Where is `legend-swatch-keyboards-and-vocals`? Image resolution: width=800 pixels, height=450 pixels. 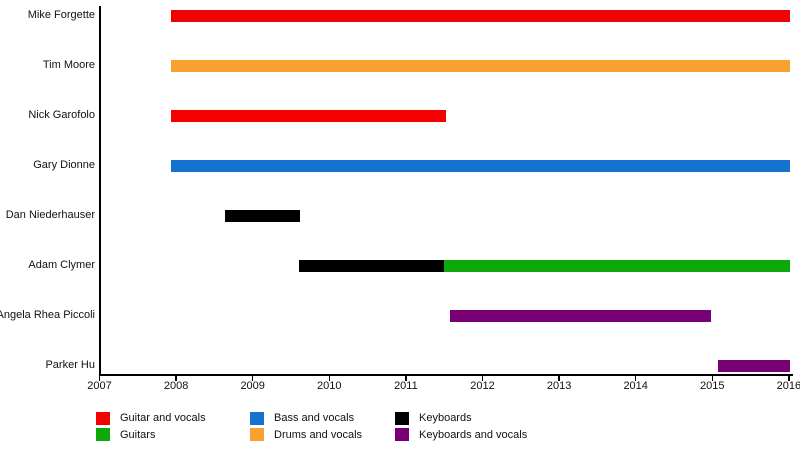 legend-swatch-keyboards-and-vocals is located at coordinates (402, 434).